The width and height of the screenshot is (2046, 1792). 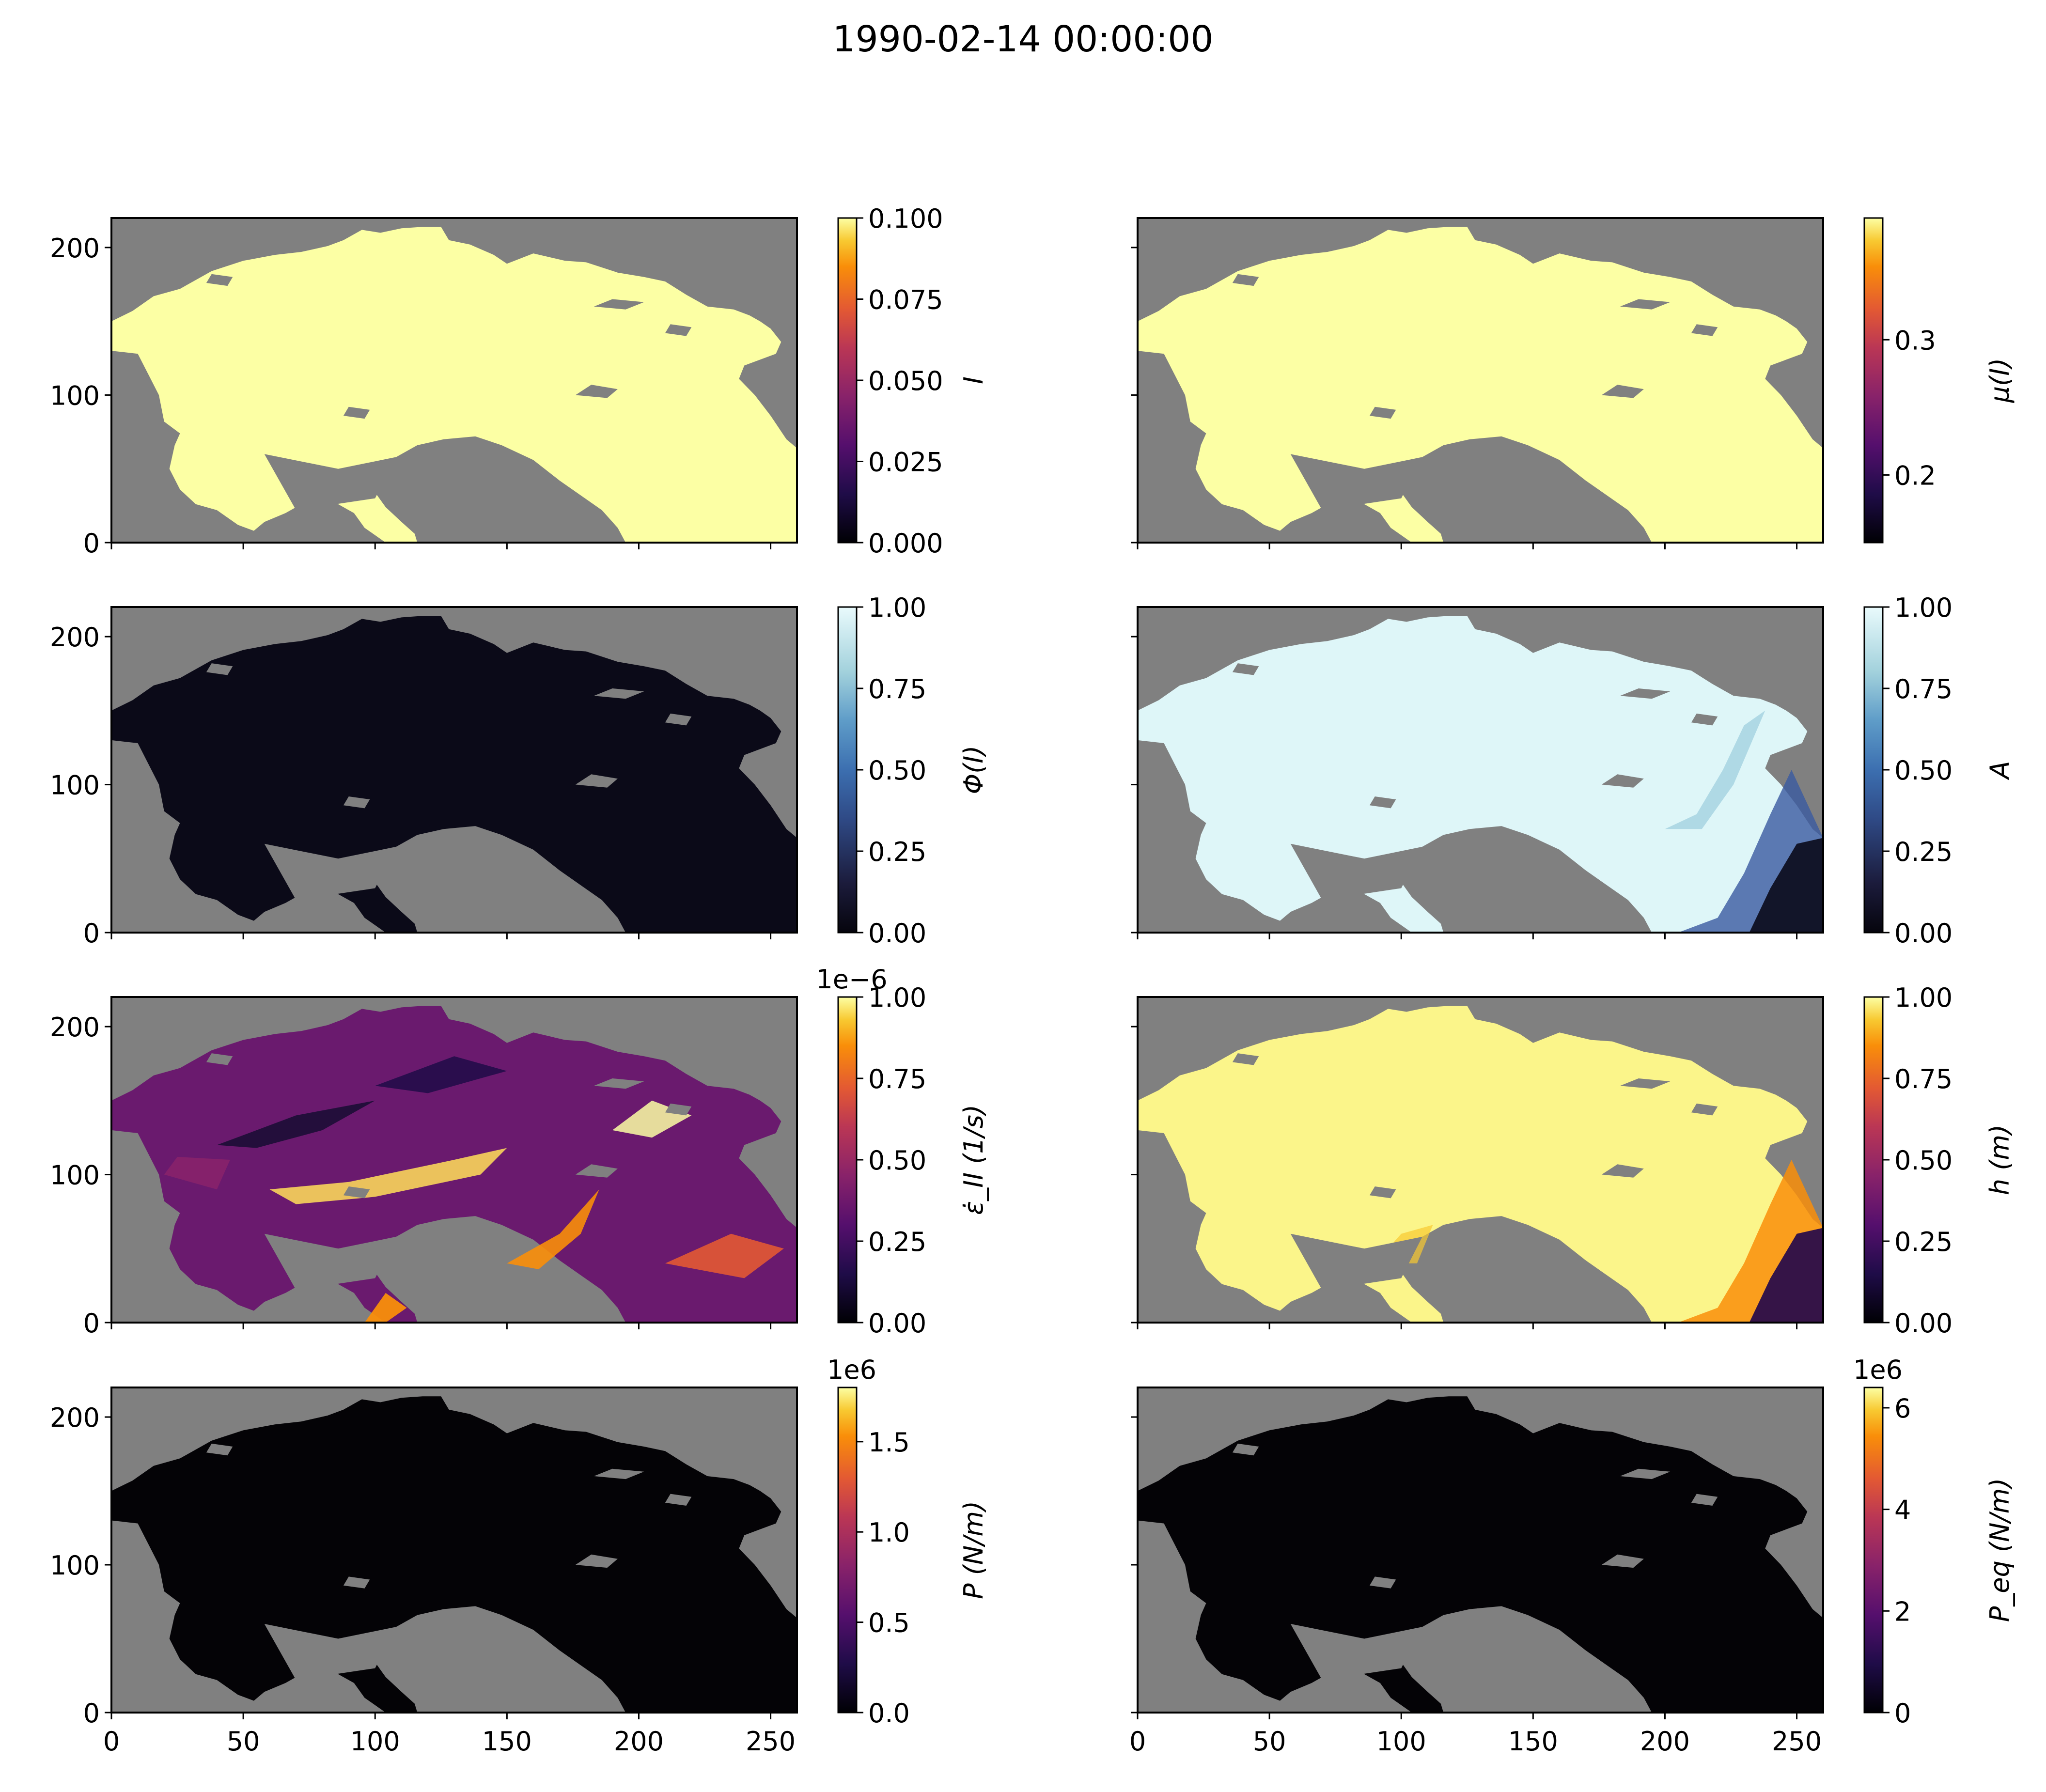 I want to click on colorbar-label: Φ(I), so click(x=973, y=771).